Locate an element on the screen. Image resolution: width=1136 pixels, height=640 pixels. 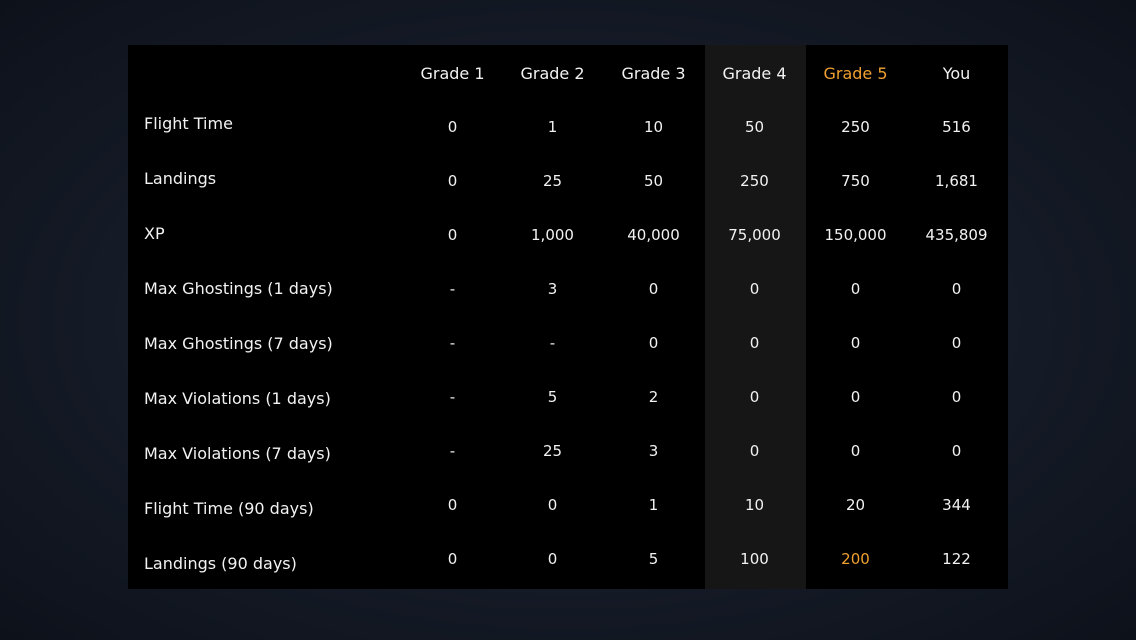
table-cell: 122 is located at coordinates (956, 559).